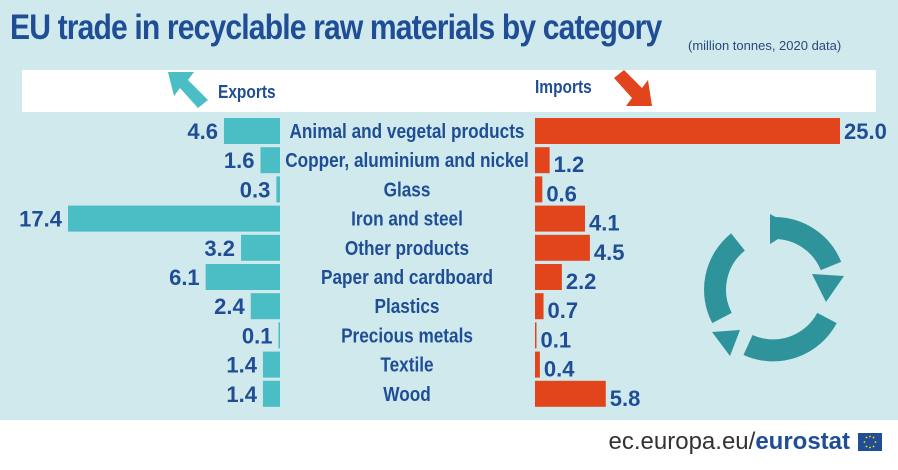  I want to click on recycle-circle-icon, so click(774, 288).